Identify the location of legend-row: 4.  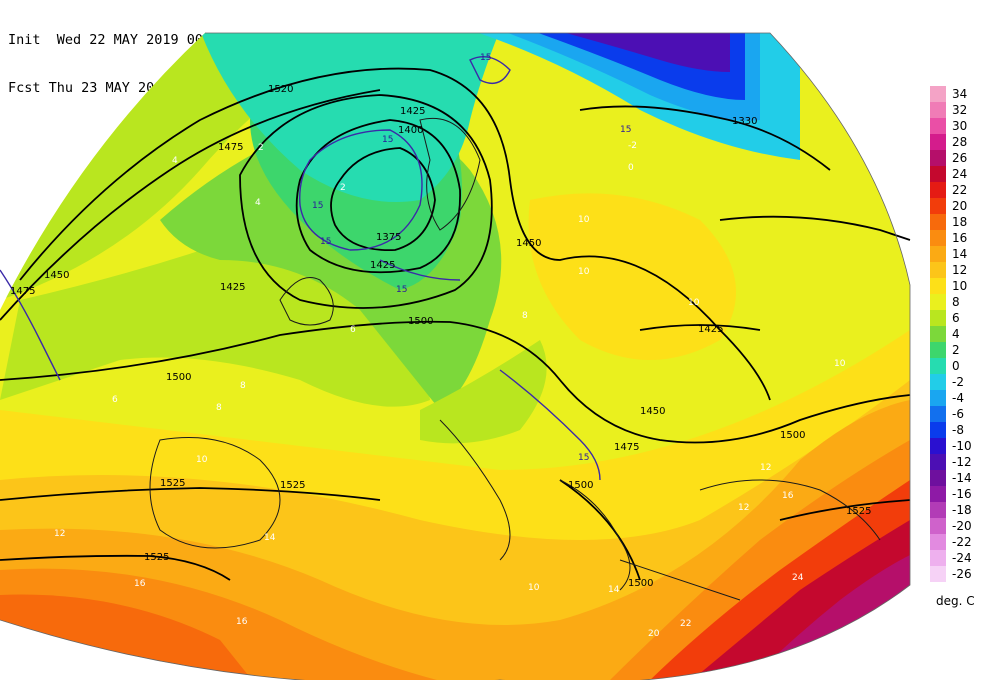
(960, 334).